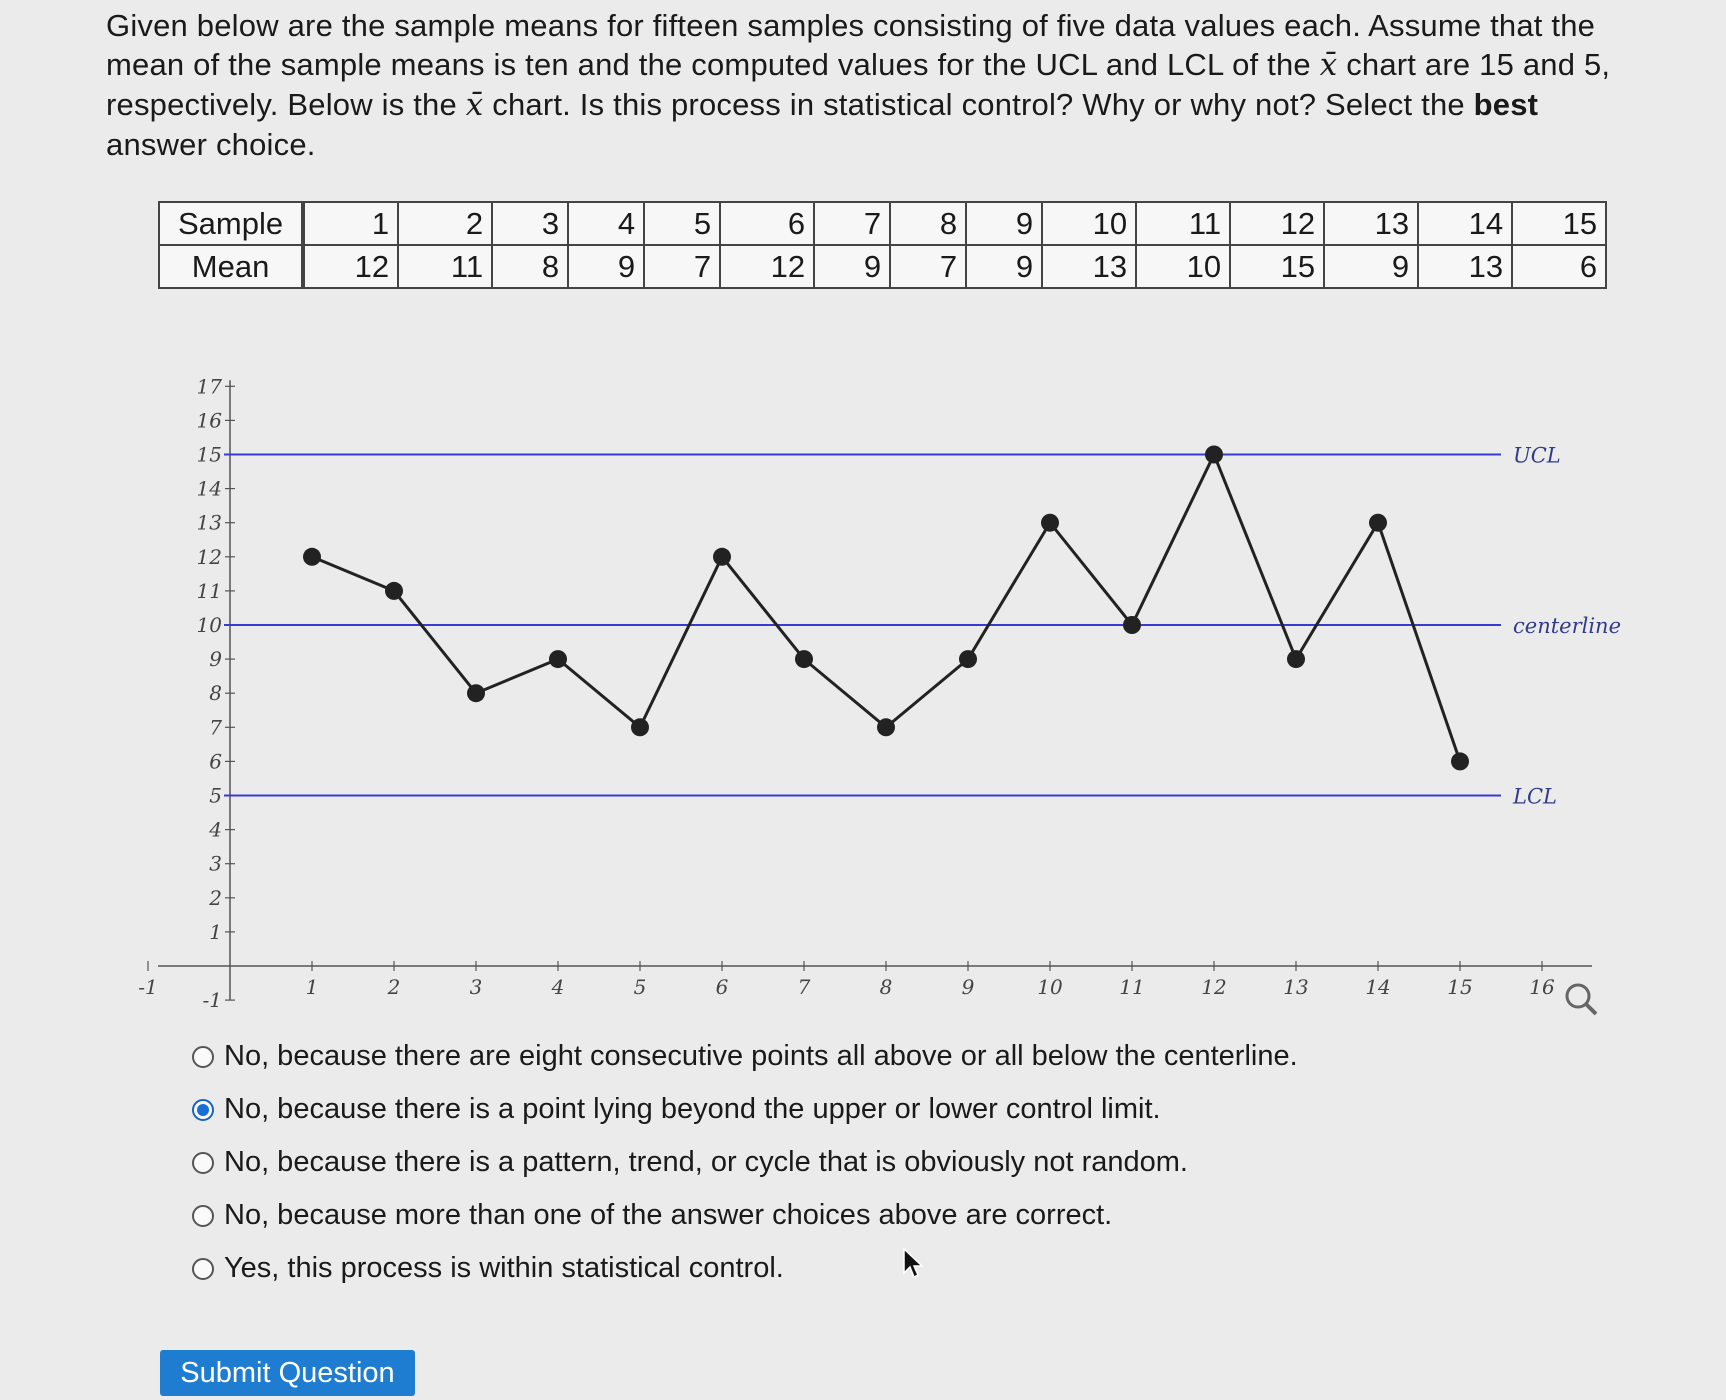 The width and height of the screenshot is (1726, 1400). Describe the element at coordinates (1295, 987) in the screenshot. I see `x-tick-label: 13` at that location.